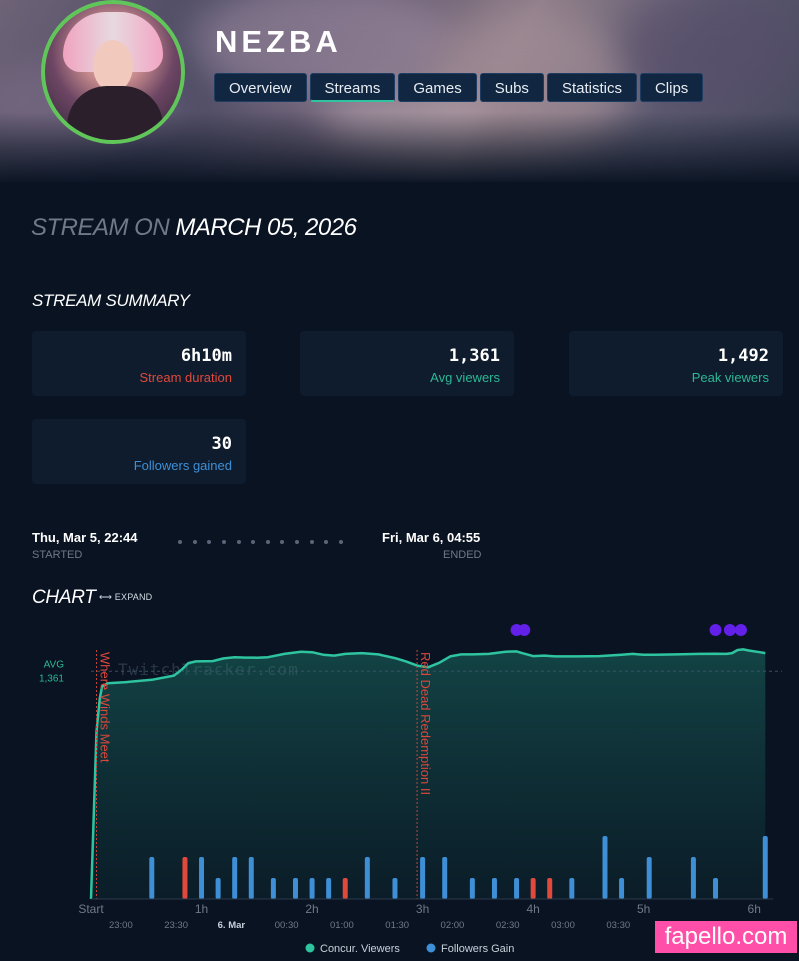  What do you see at coordinates (139, 451) in the screenshot?
I see `stat-card-followers: 30 Followers gained` at bounding box center [139, 451].